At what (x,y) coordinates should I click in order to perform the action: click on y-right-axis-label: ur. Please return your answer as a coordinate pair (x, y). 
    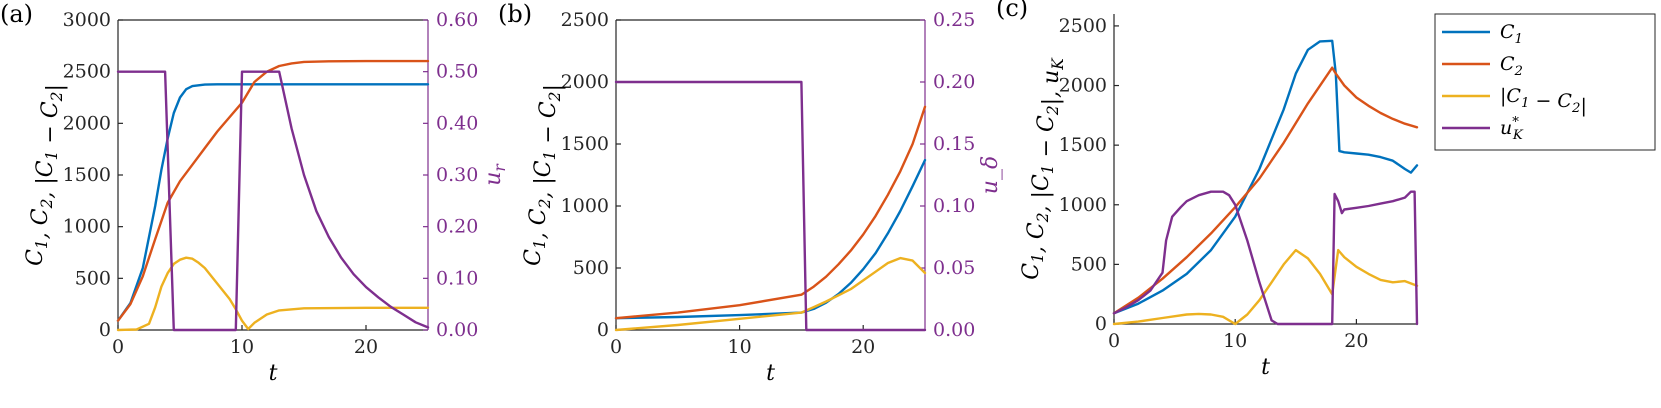
    Looking at the image, I should click on (495, 174).